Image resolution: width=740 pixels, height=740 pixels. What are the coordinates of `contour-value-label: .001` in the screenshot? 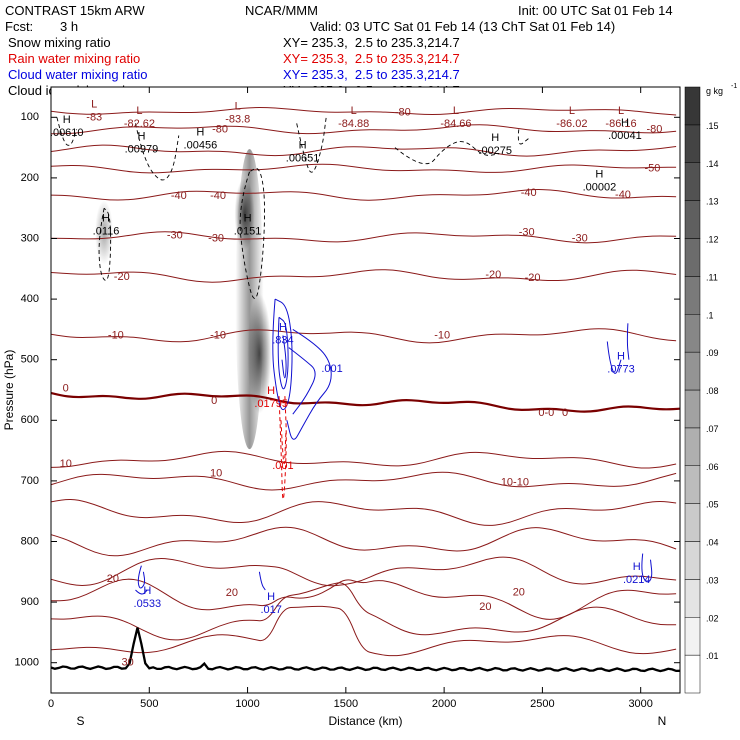 It's located at (282, 466).